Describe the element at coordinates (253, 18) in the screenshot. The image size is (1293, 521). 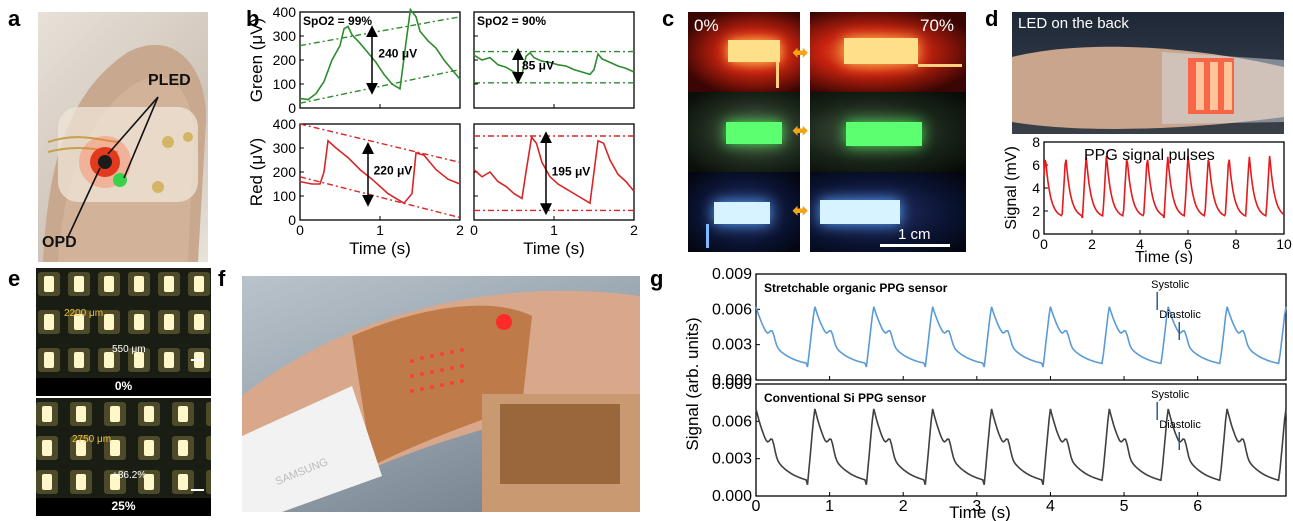
I see `panel-label-b: b` at that location.